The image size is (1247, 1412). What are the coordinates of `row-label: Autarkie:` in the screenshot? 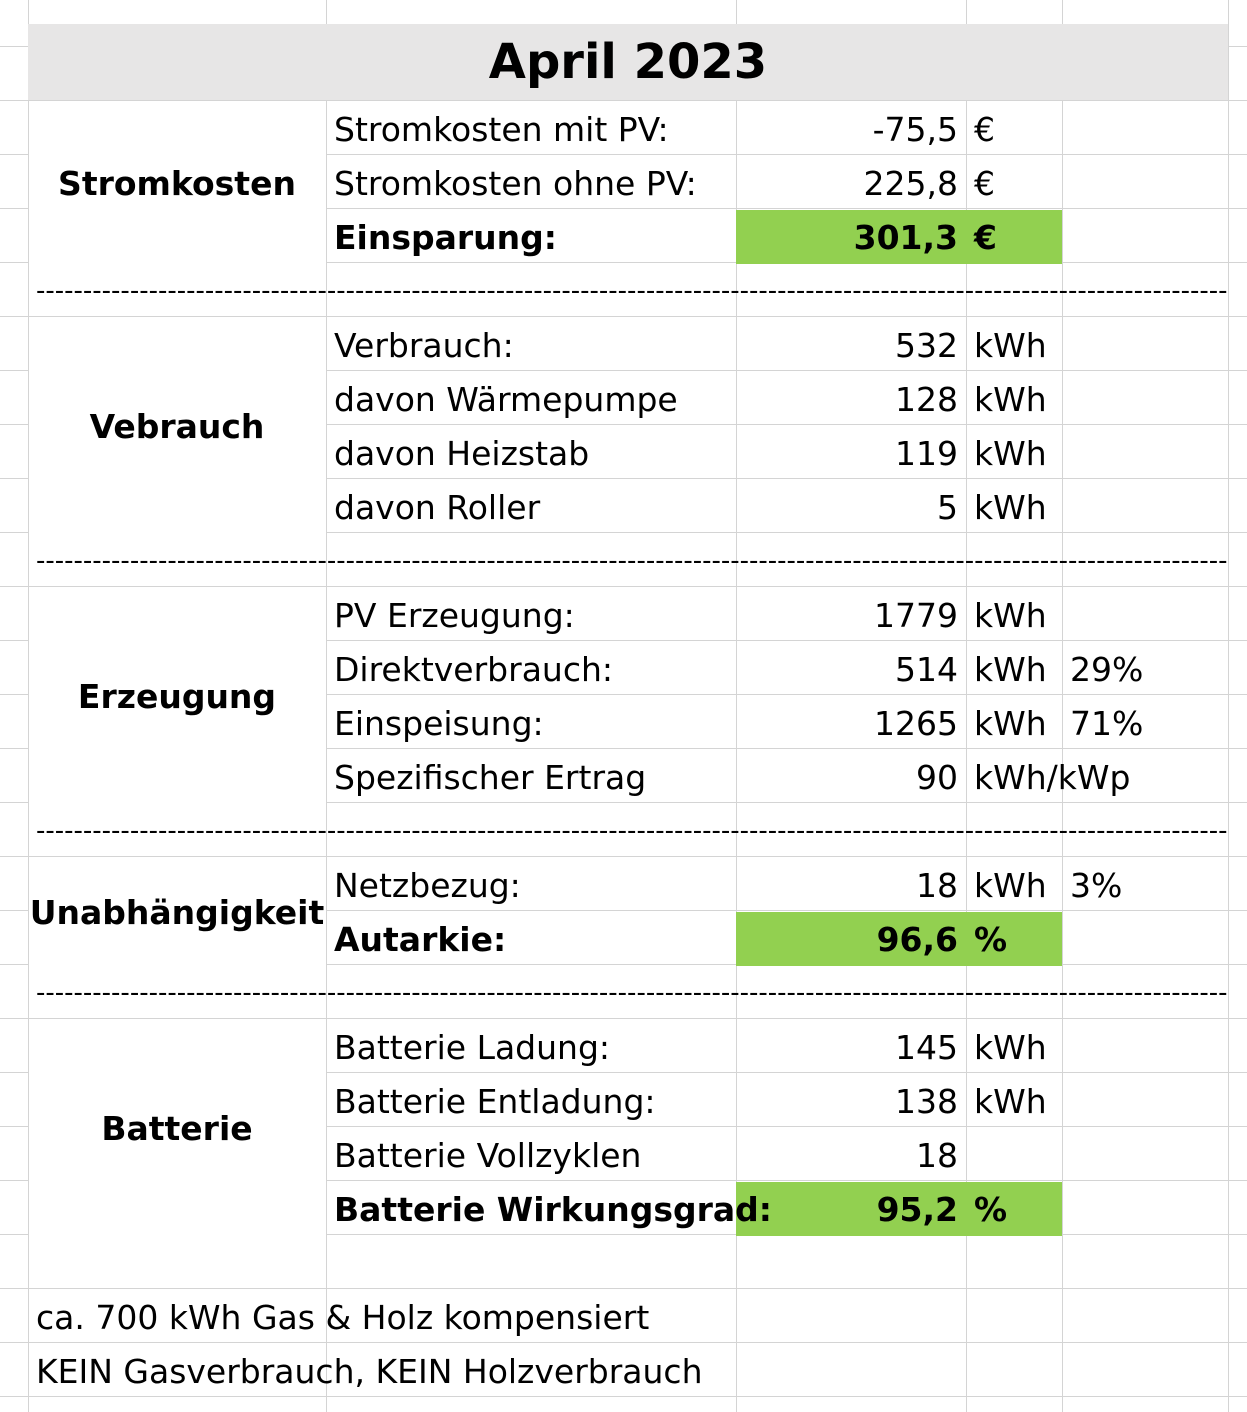 It's located at (420, 939).